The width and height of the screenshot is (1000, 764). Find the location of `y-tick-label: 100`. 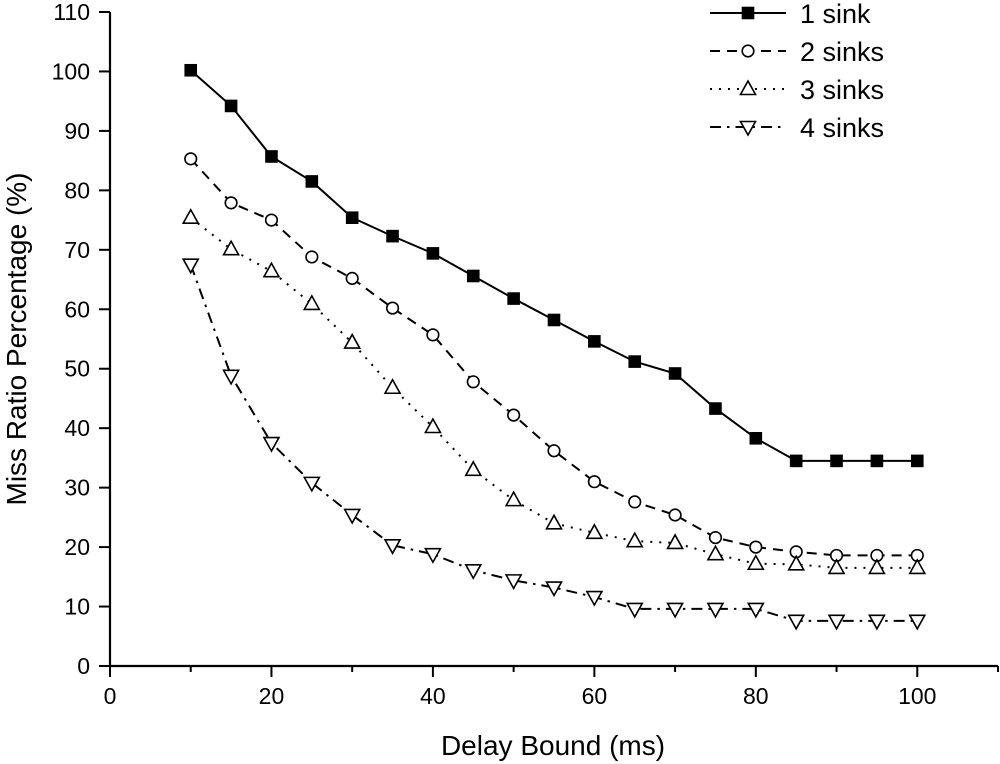

y-tick-label: 100 is located at coordinates (71, 71).